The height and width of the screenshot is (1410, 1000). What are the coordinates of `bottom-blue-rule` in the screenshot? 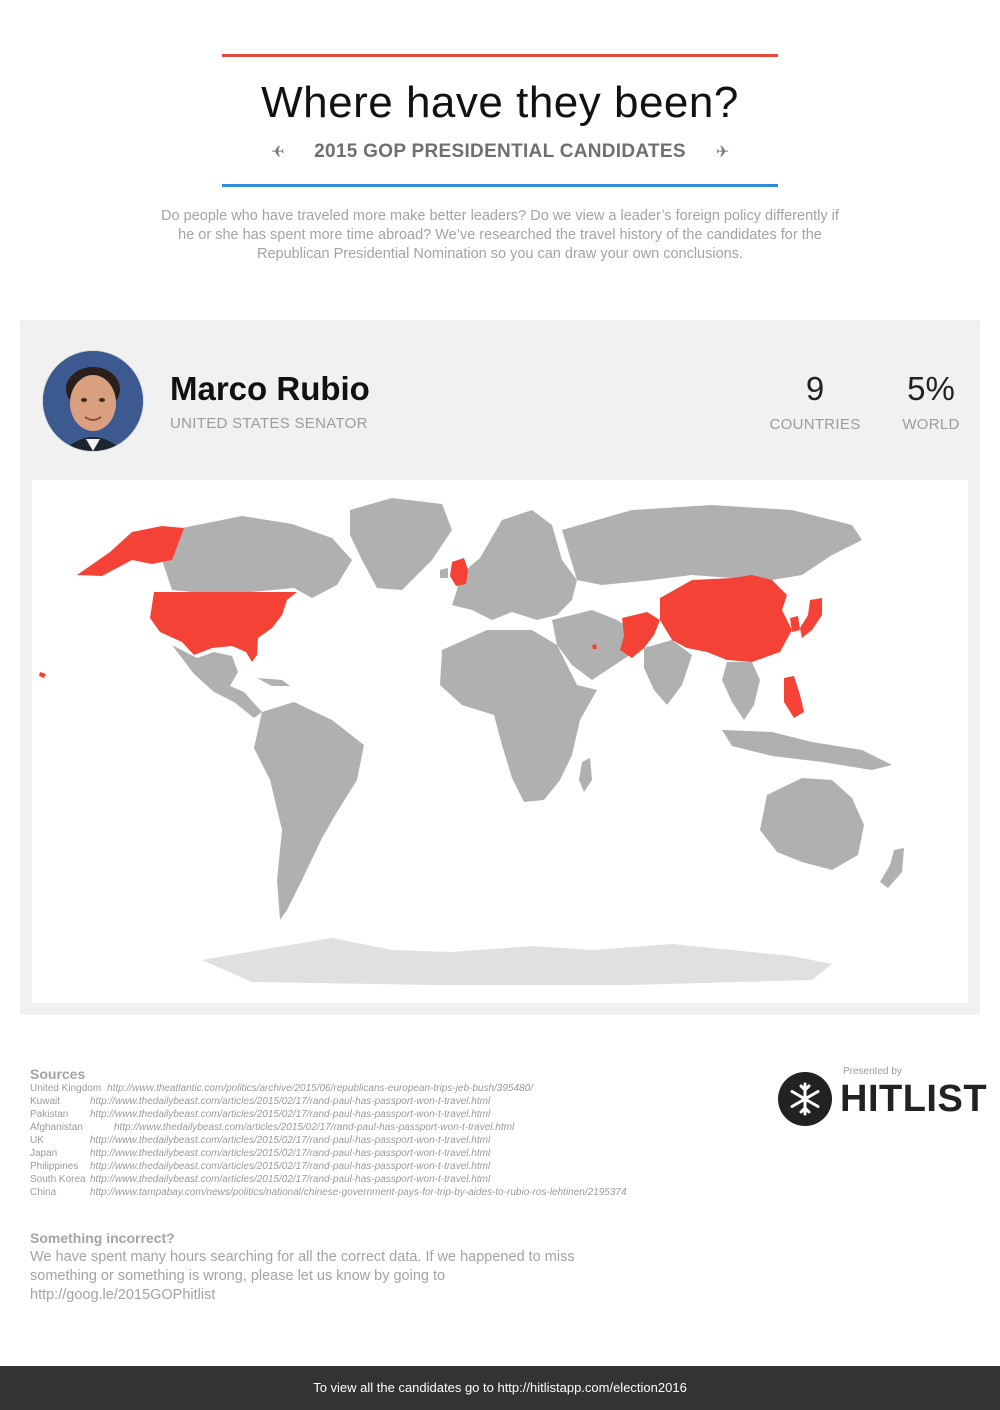 It's located at (500, 185).